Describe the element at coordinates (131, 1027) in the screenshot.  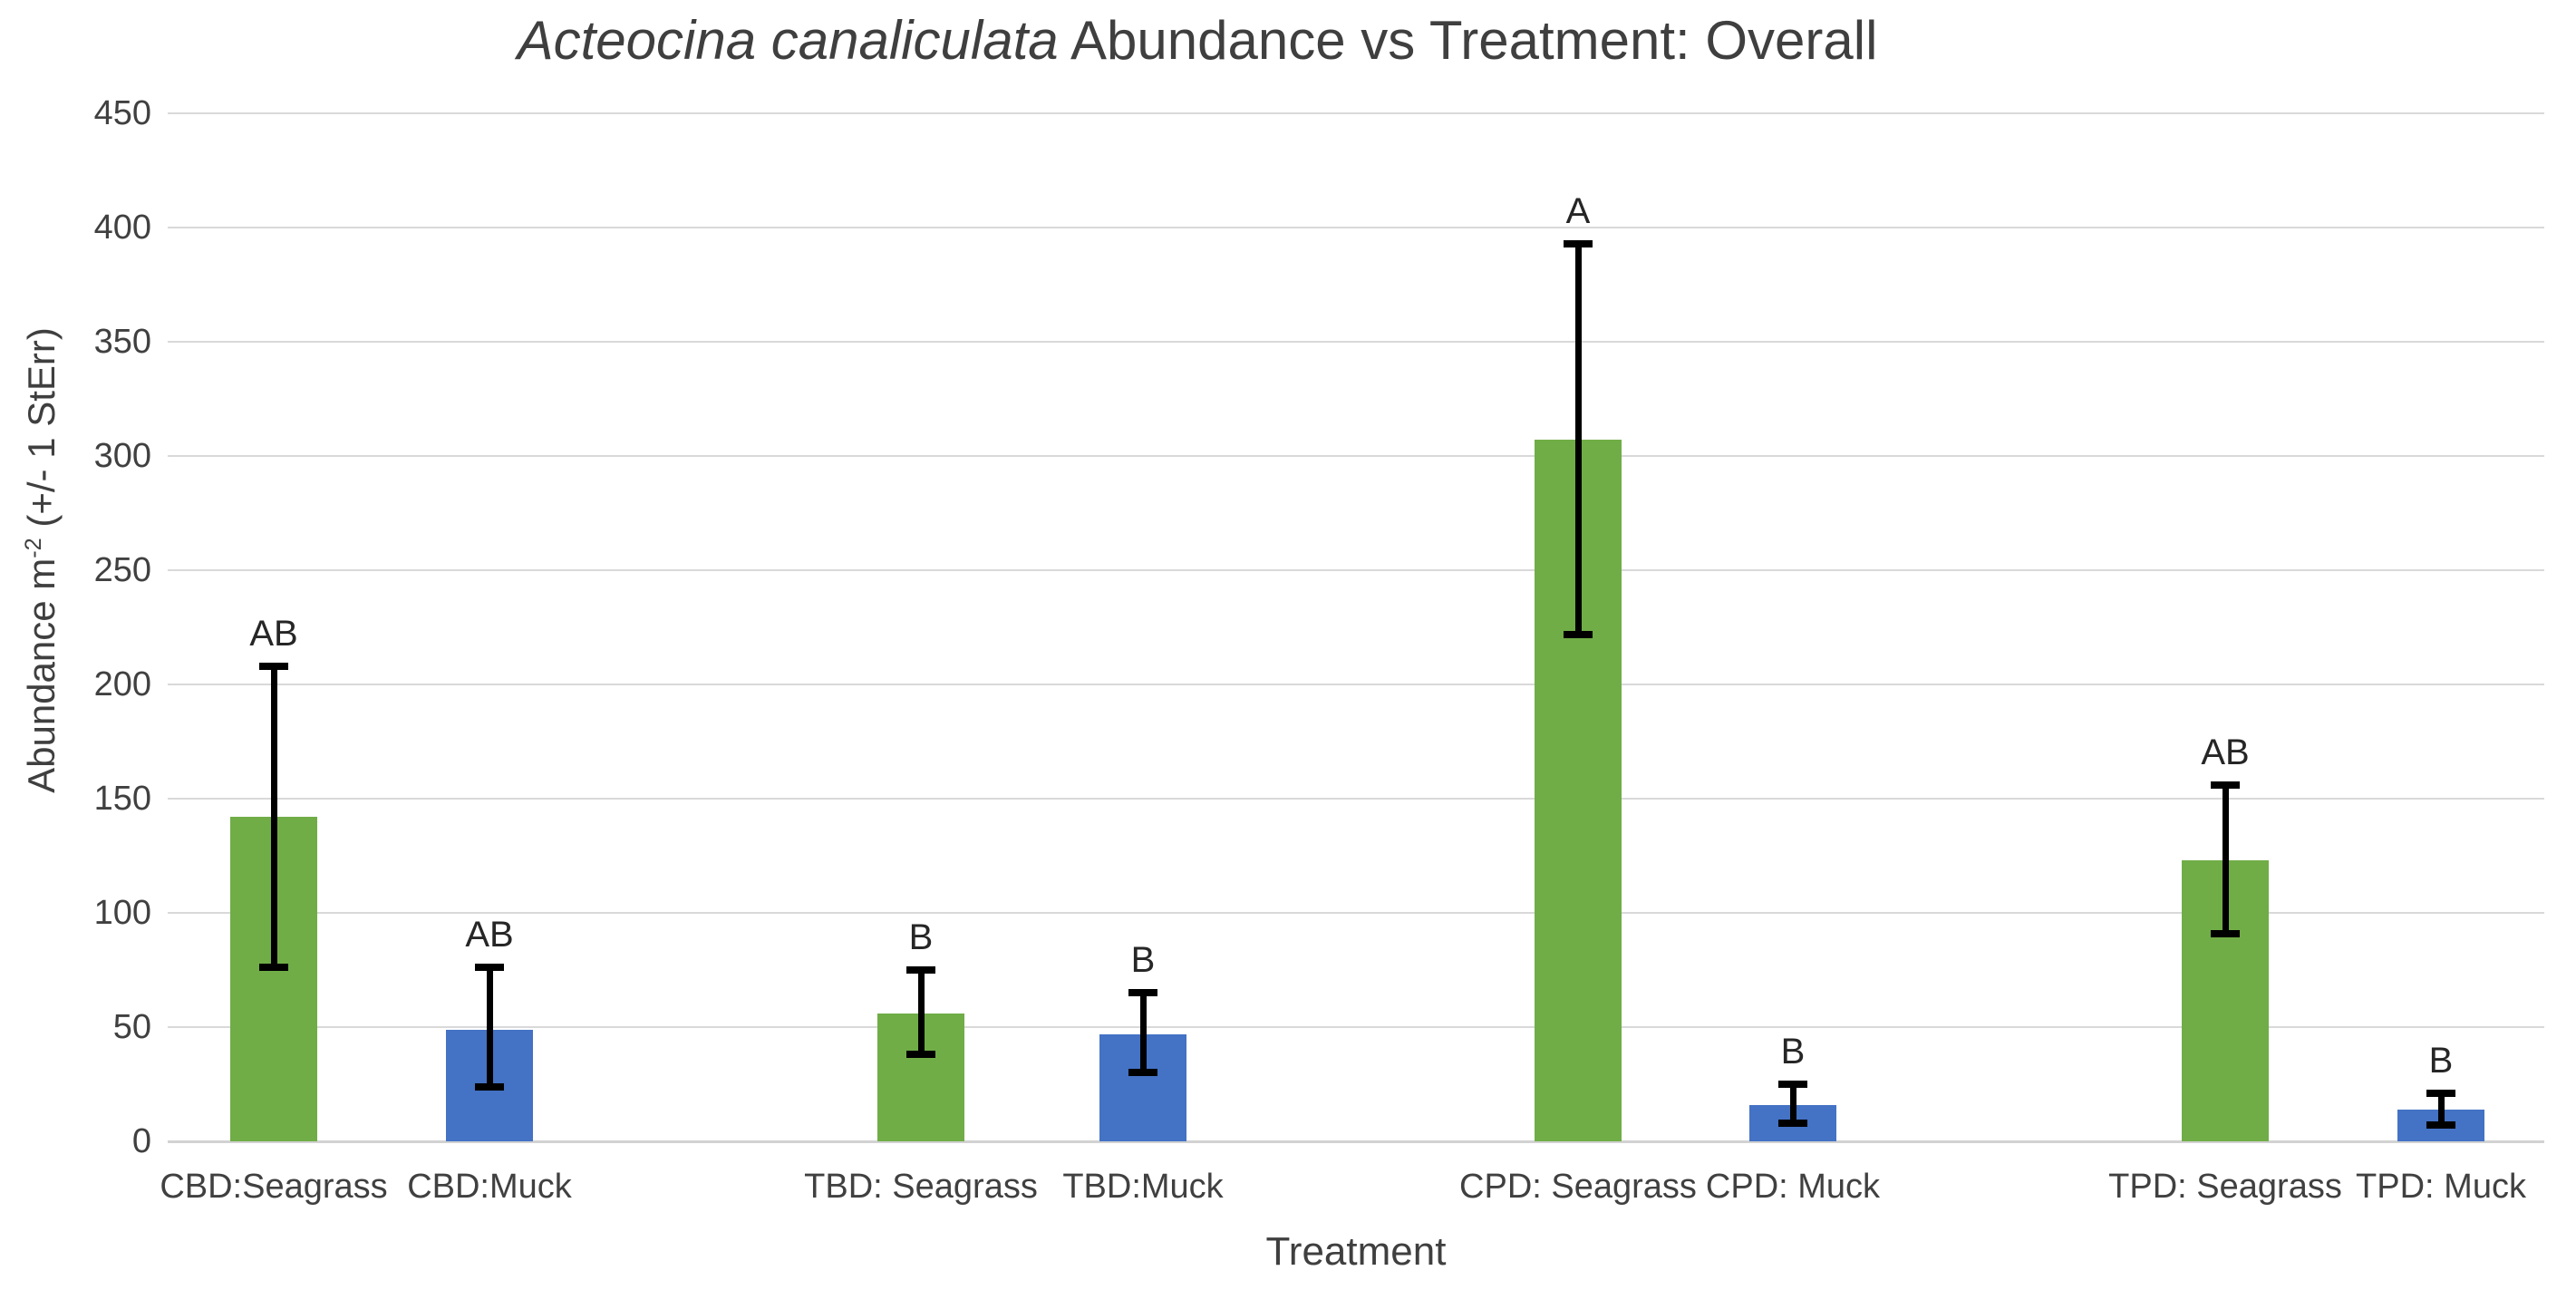
I see `y-tick-label: 50` at that location.